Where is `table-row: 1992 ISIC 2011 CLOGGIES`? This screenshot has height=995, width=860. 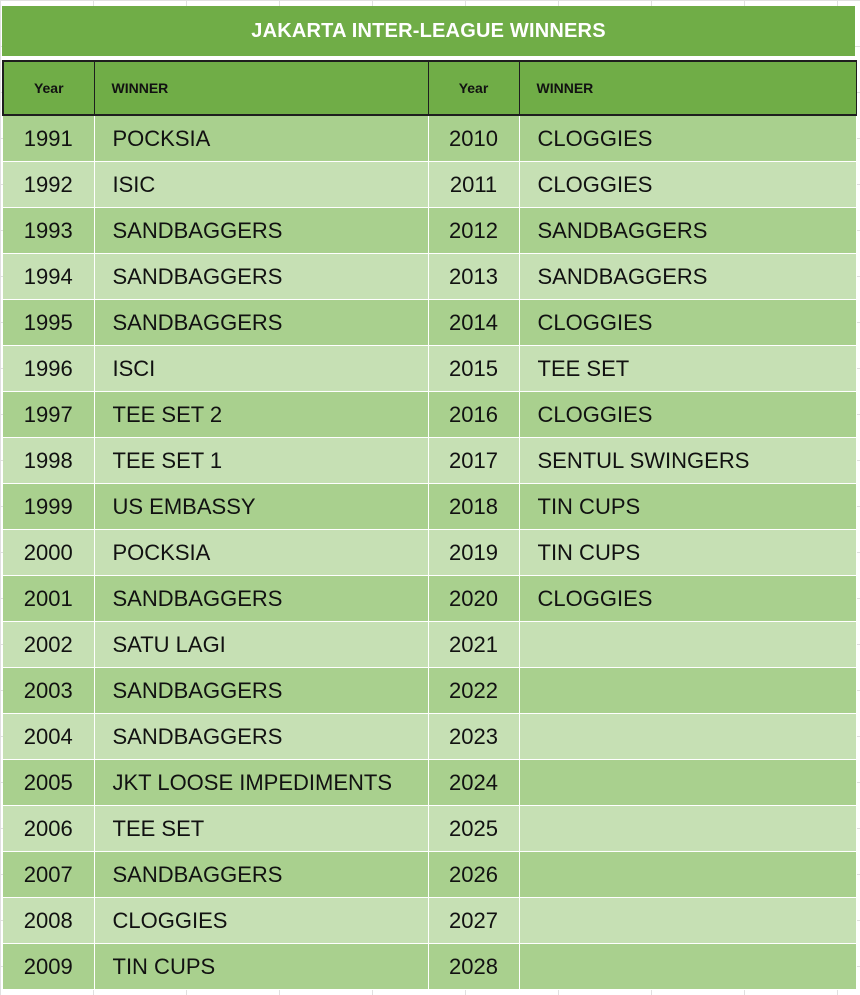
table-row: 1992 ISIC 2011 CLOGGIES is located at coordinates (430, 184).